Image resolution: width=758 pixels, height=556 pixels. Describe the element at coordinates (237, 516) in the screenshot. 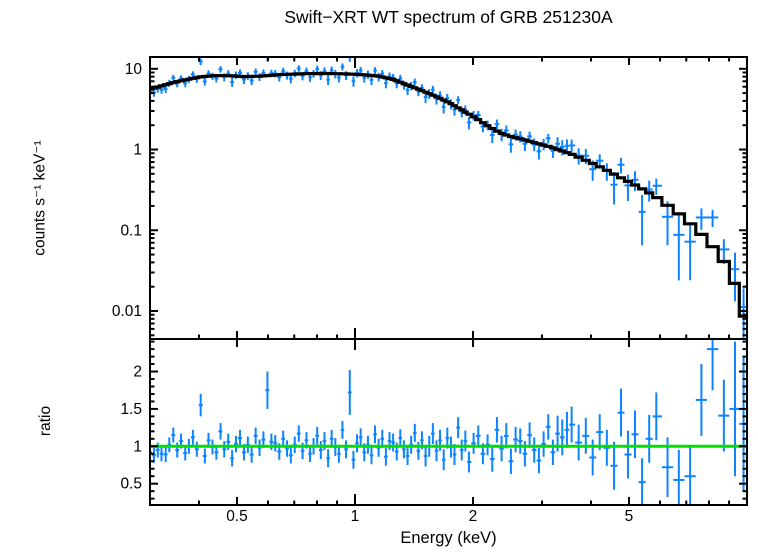

I see `x-tick-label: 0.5` at that location.